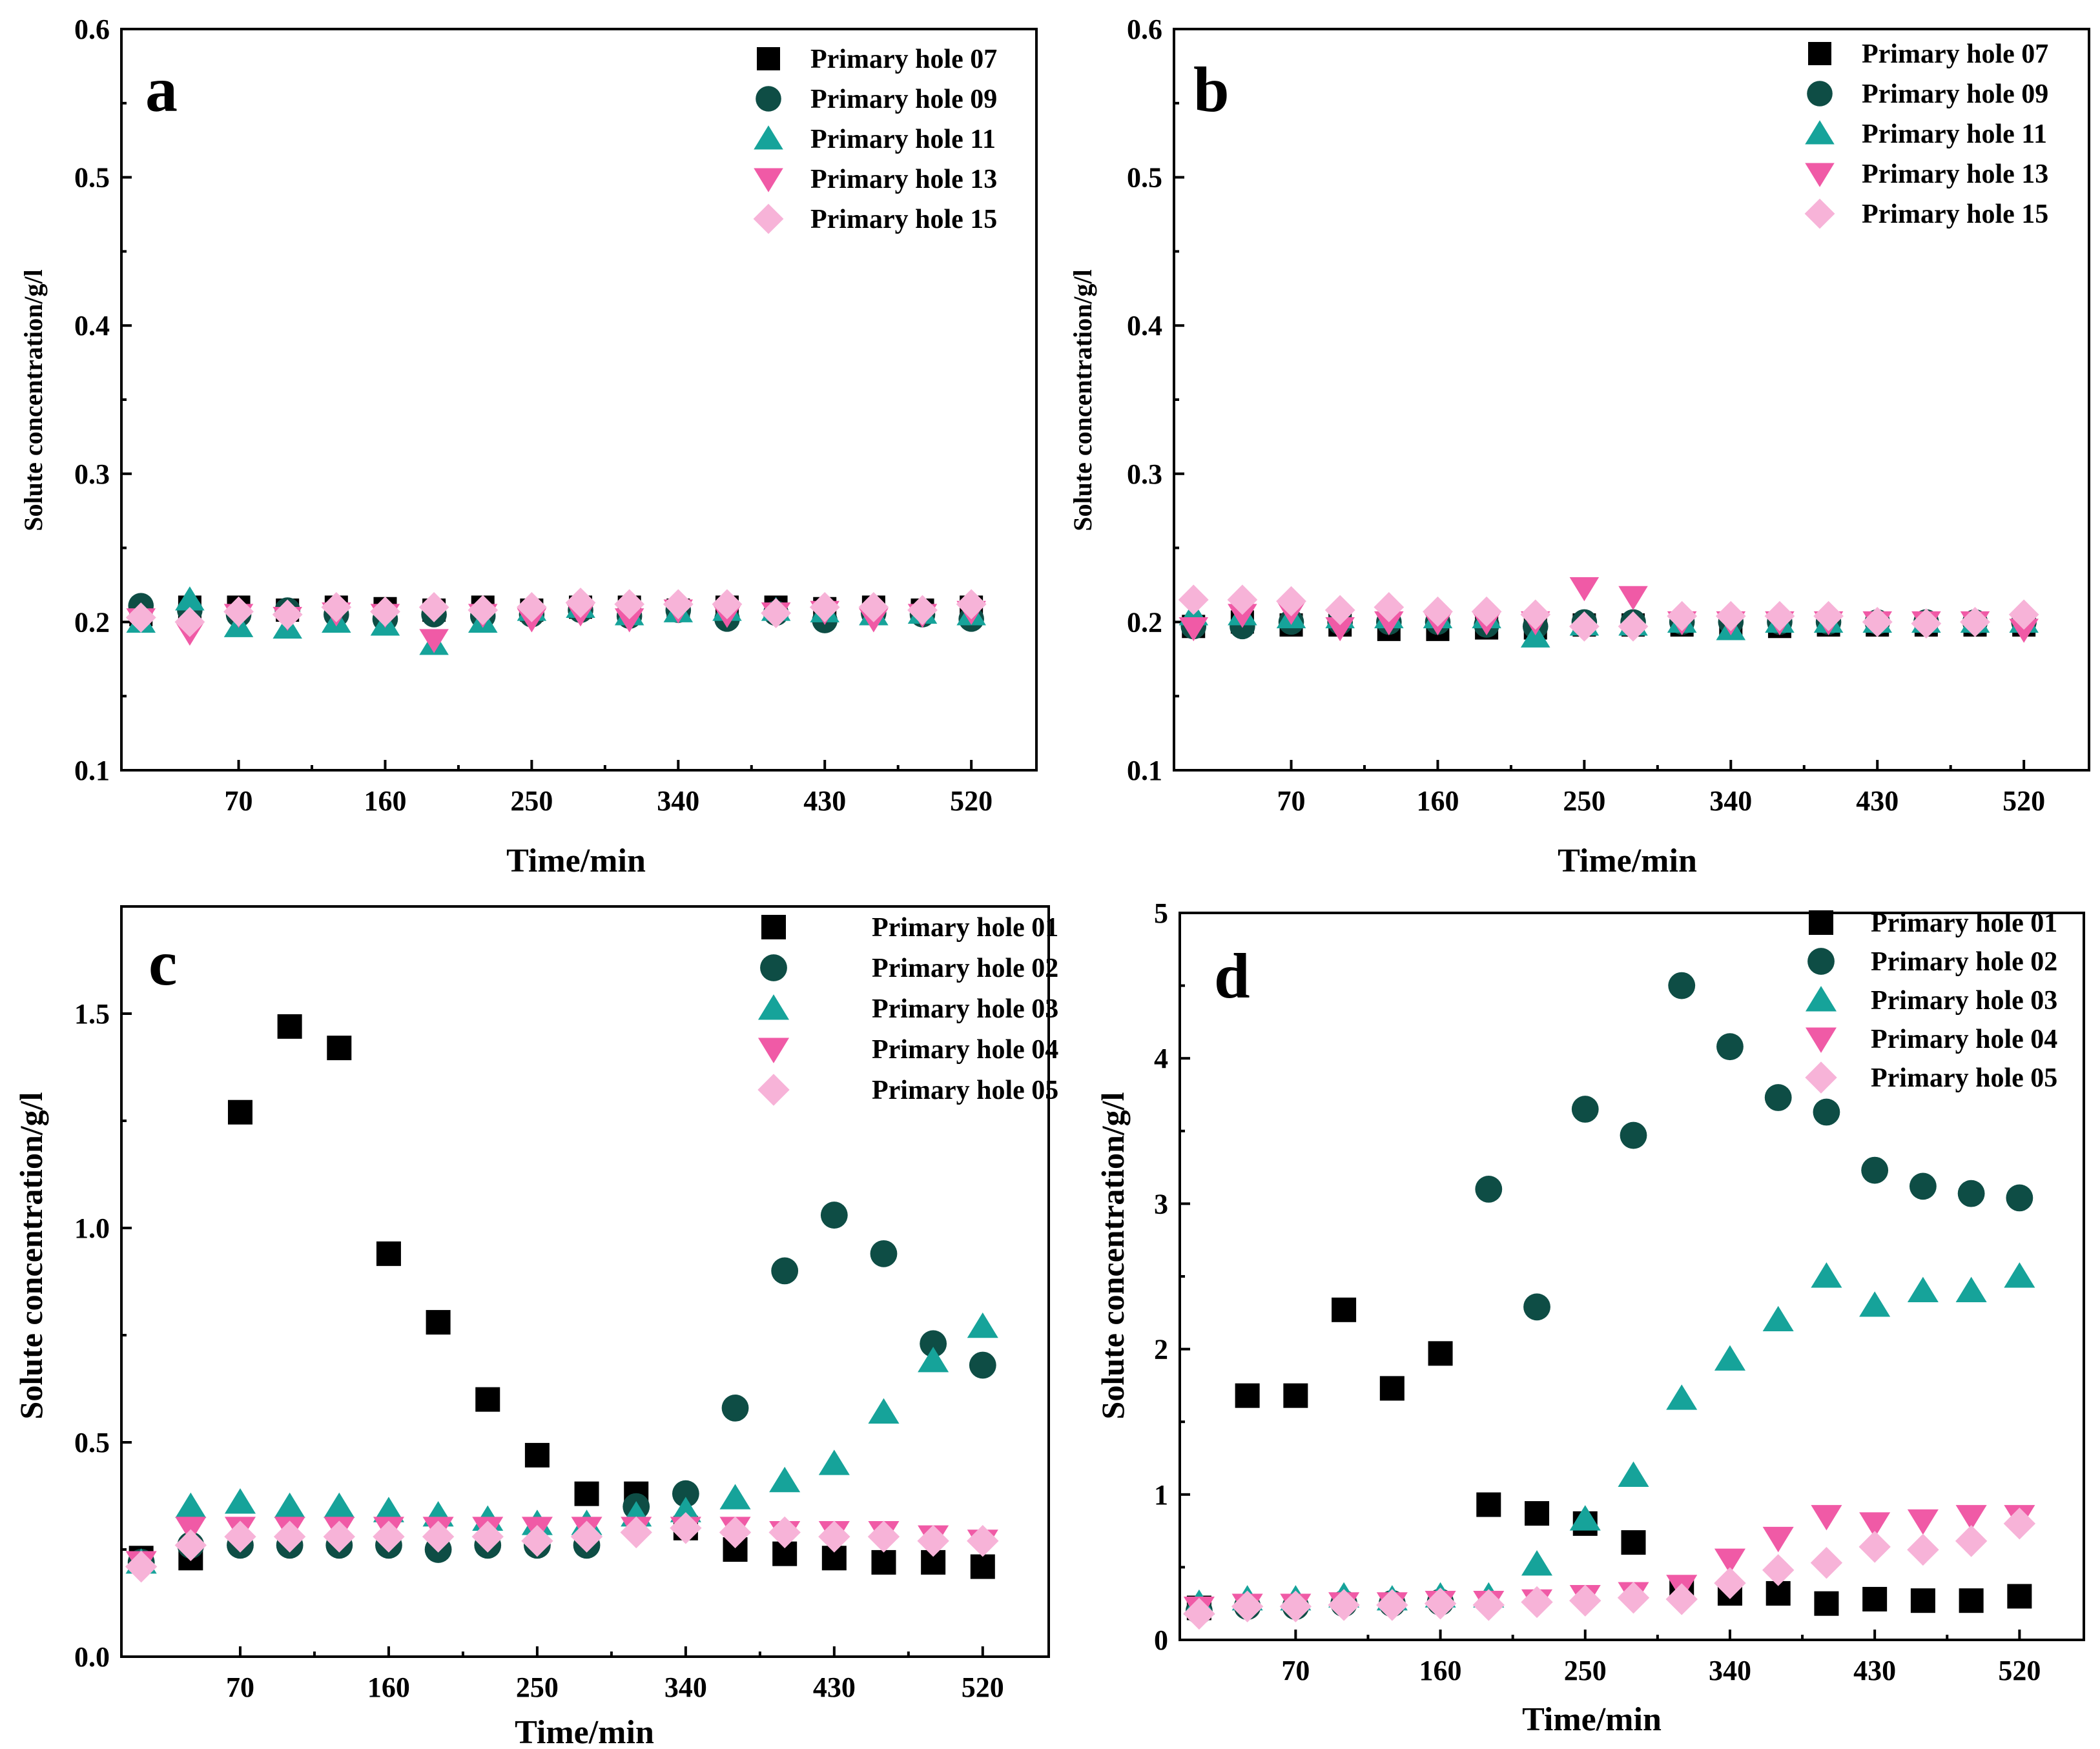 This screenshot has height=1749, width=2100. I want to click on y-tick-label: 4, so click(1161, 1058).